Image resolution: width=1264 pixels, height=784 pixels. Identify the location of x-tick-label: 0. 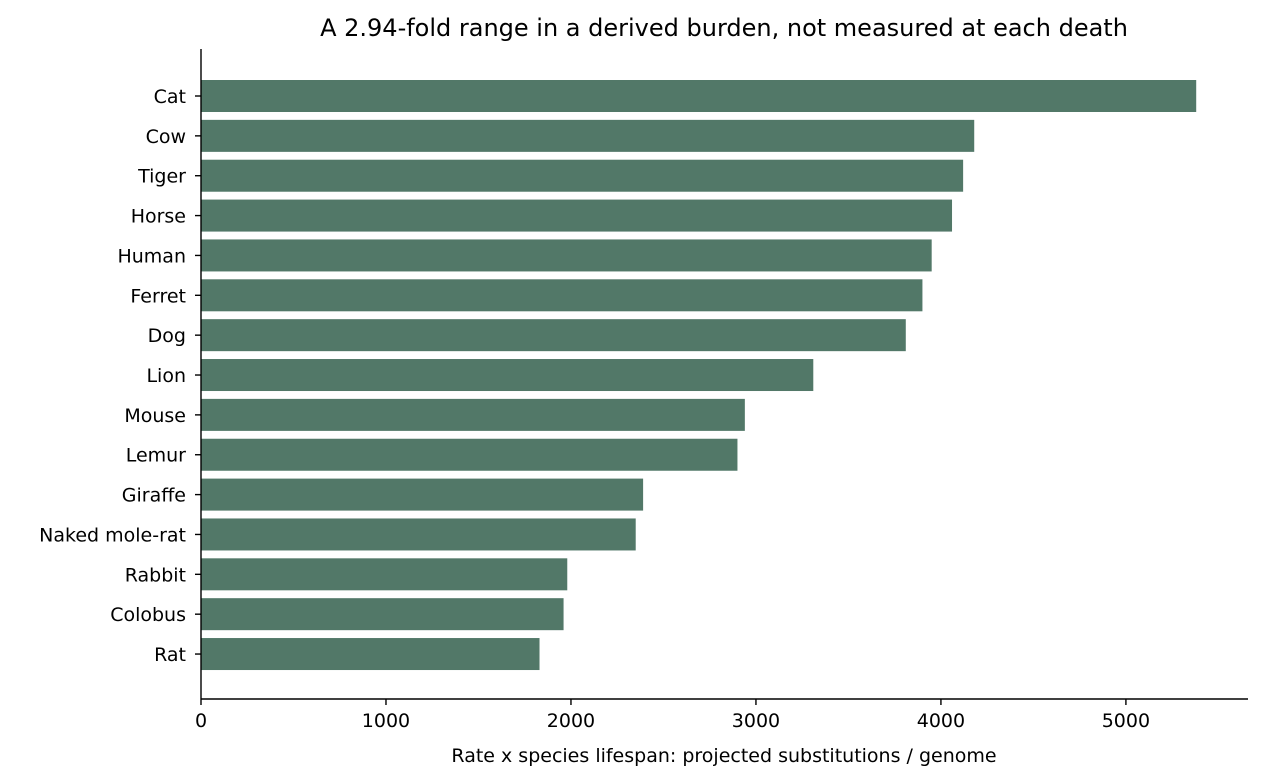
(201, 721).